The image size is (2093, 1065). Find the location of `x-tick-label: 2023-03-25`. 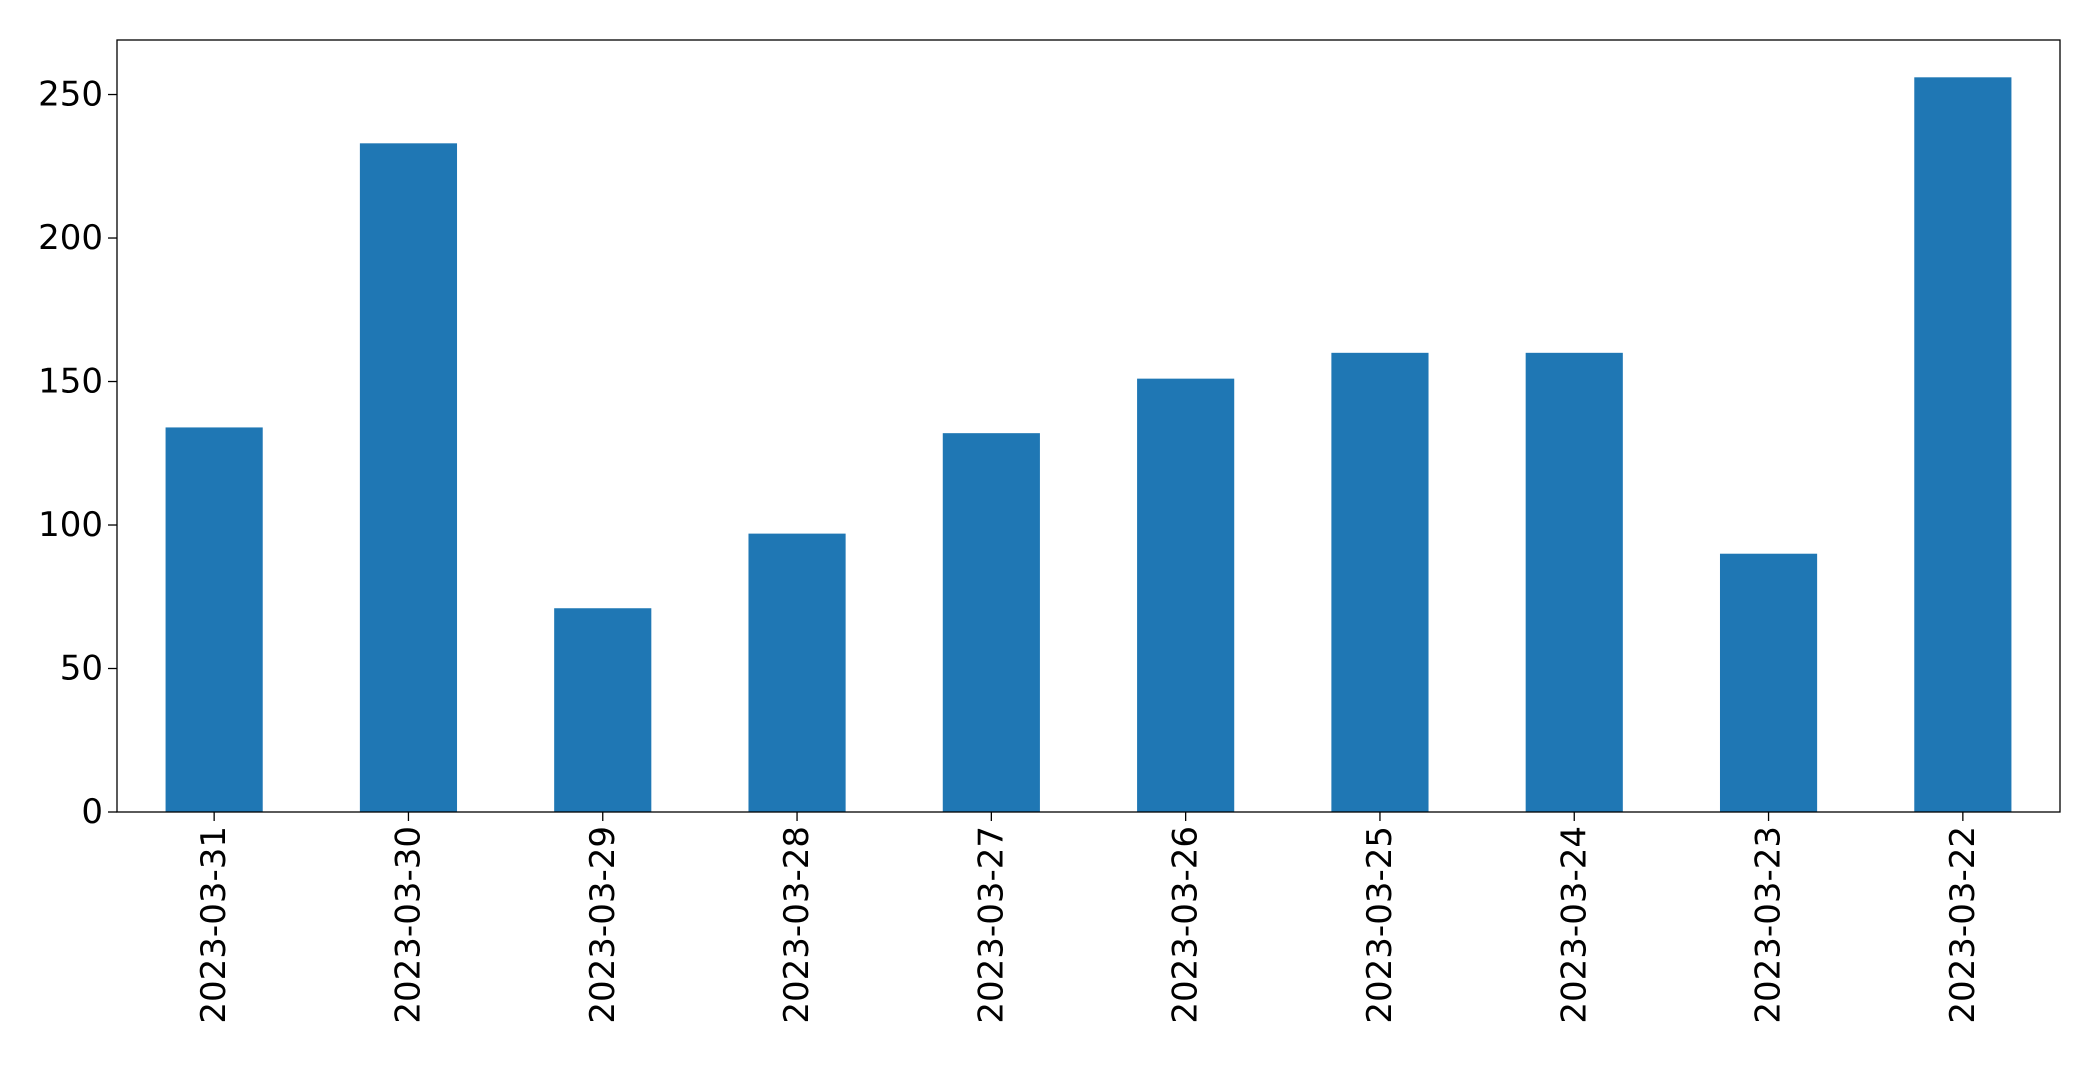

x-tick-label: 2023-03-25 is located at coordinates (1380, 925).